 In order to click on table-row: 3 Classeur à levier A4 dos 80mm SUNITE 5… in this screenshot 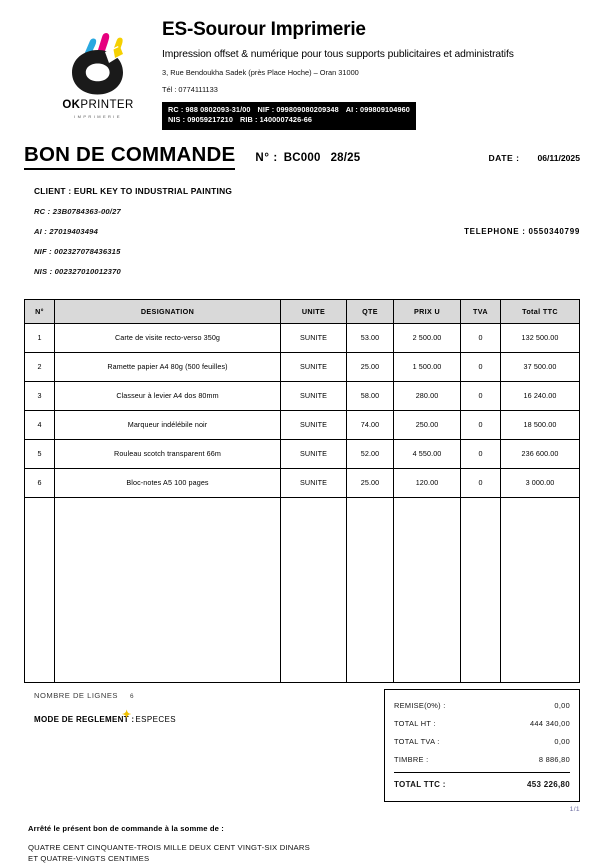, I will do `click(302, 395)`.